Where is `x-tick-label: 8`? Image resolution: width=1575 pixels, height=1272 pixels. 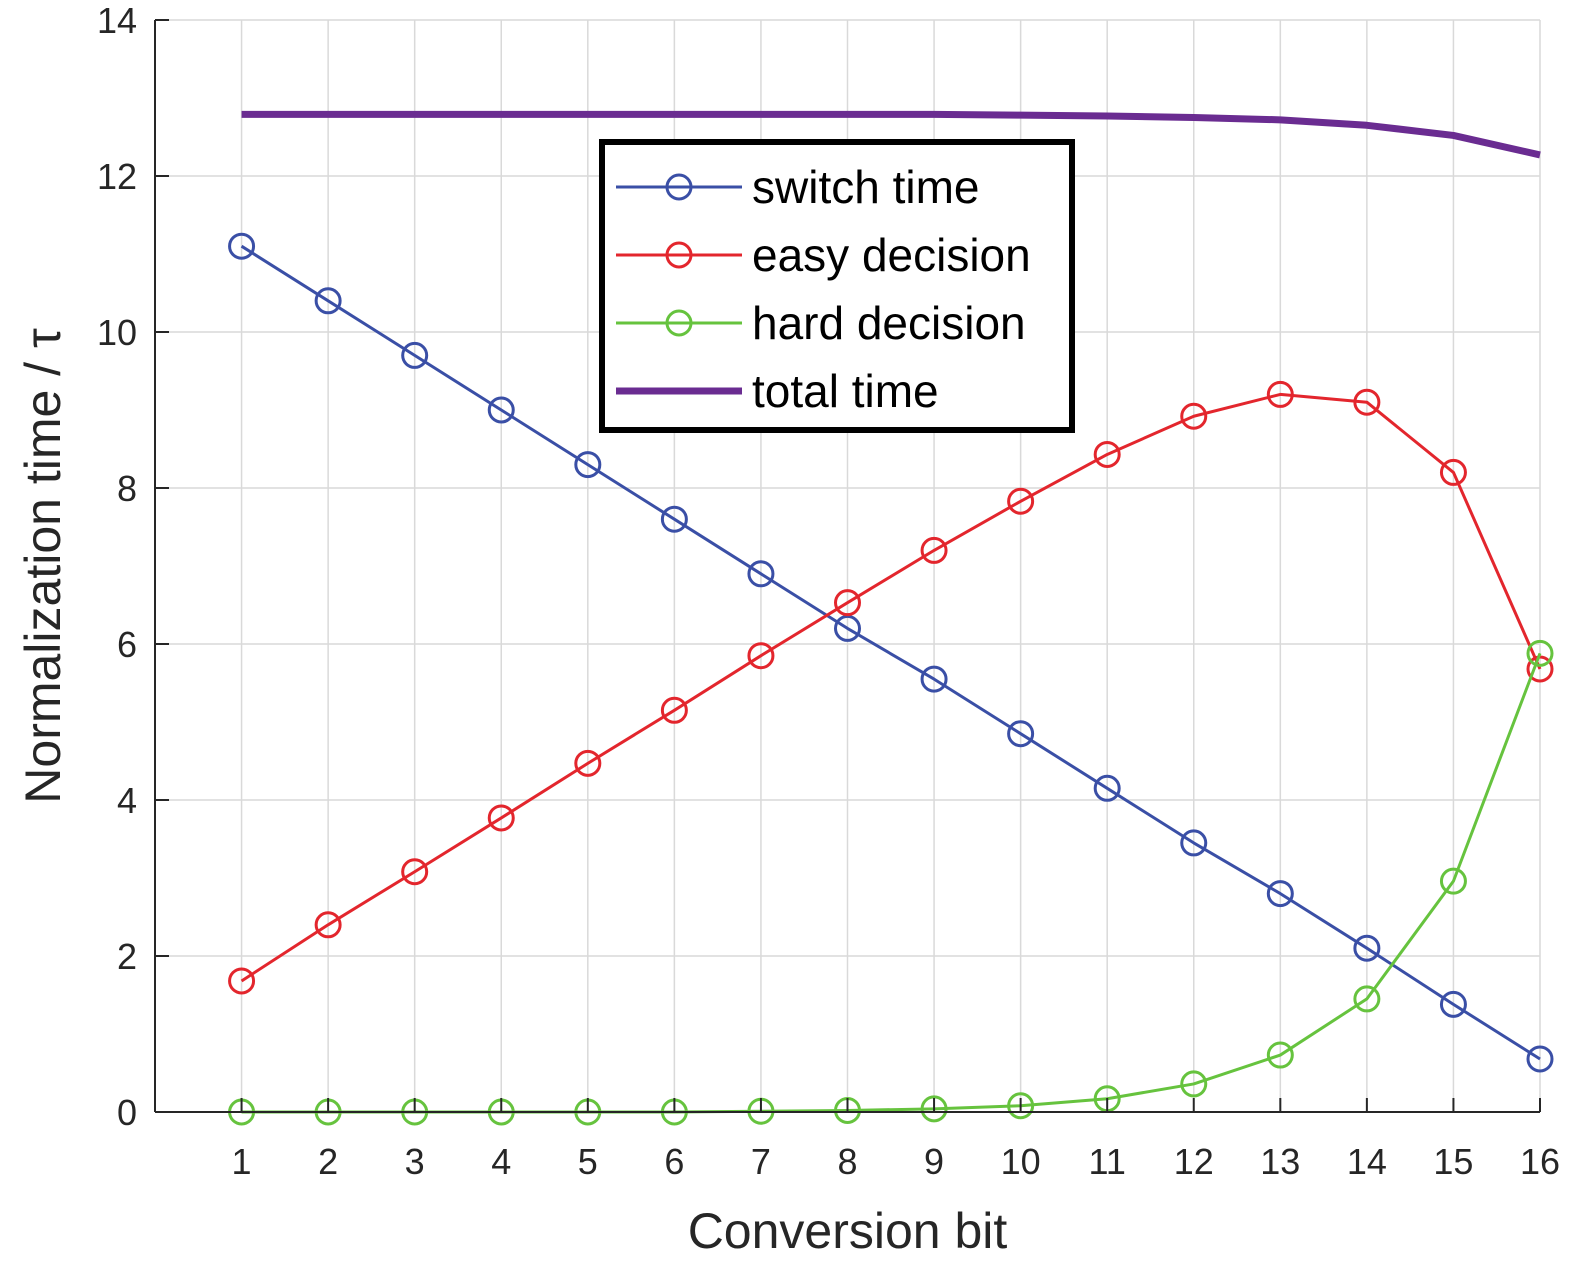 x-tick-label: 8 is located at coordinates (847, 1161).